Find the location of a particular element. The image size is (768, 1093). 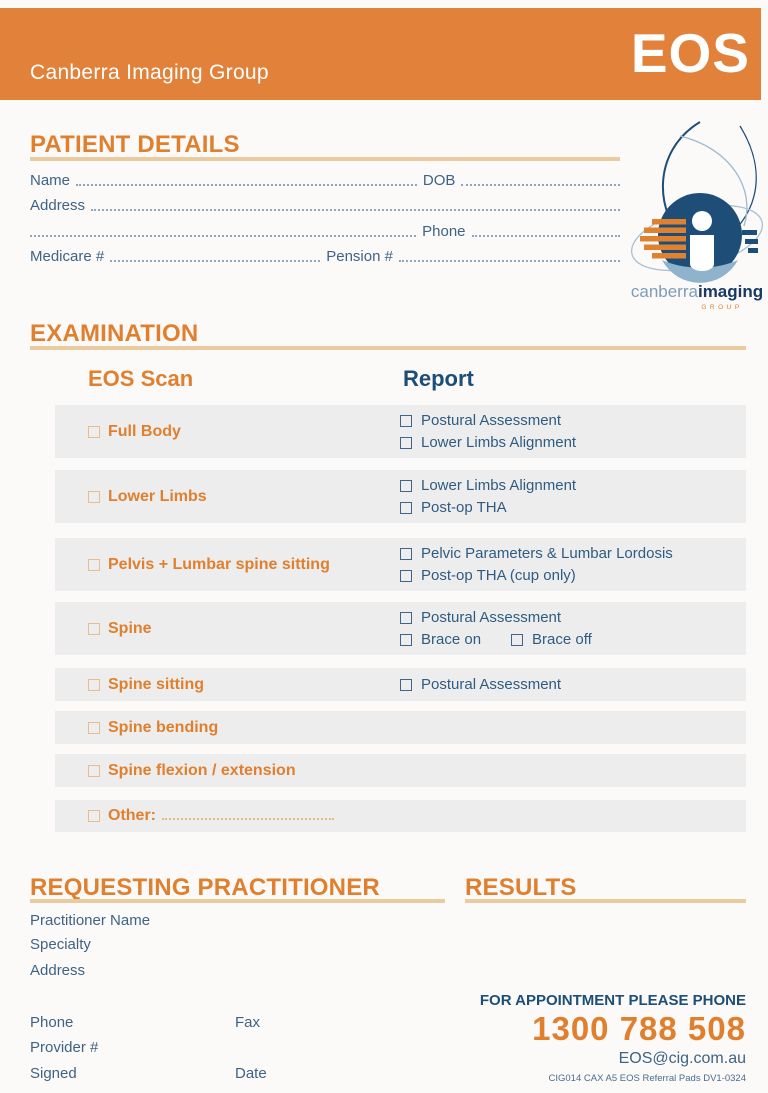

report-cell: Lower Limbs Alignment Post-op THA is located at coordinates (573, 496).